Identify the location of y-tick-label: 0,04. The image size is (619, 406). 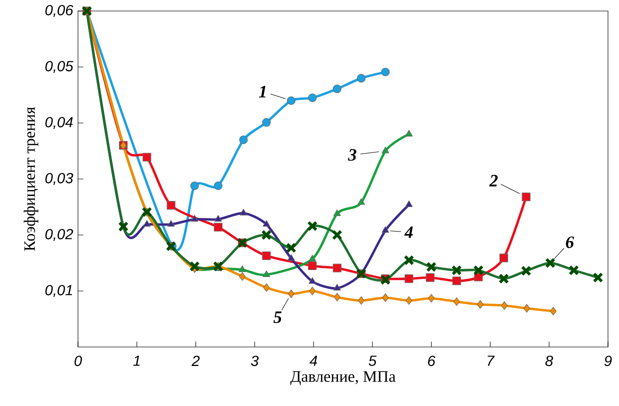
(59, 123).